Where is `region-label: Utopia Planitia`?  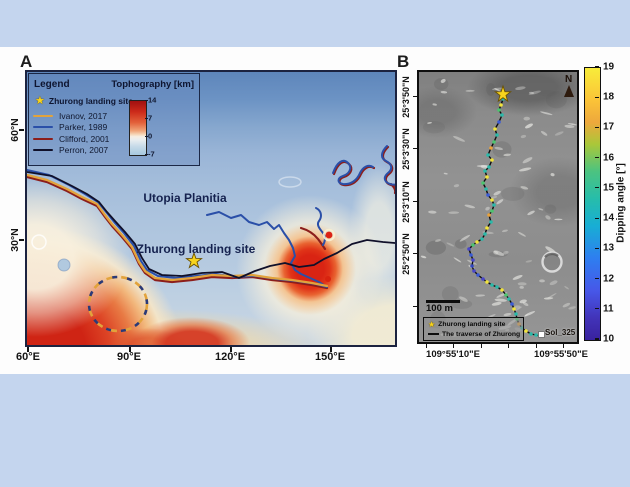 region-label: Utopia Planitia is located at coordinates (185, 198).